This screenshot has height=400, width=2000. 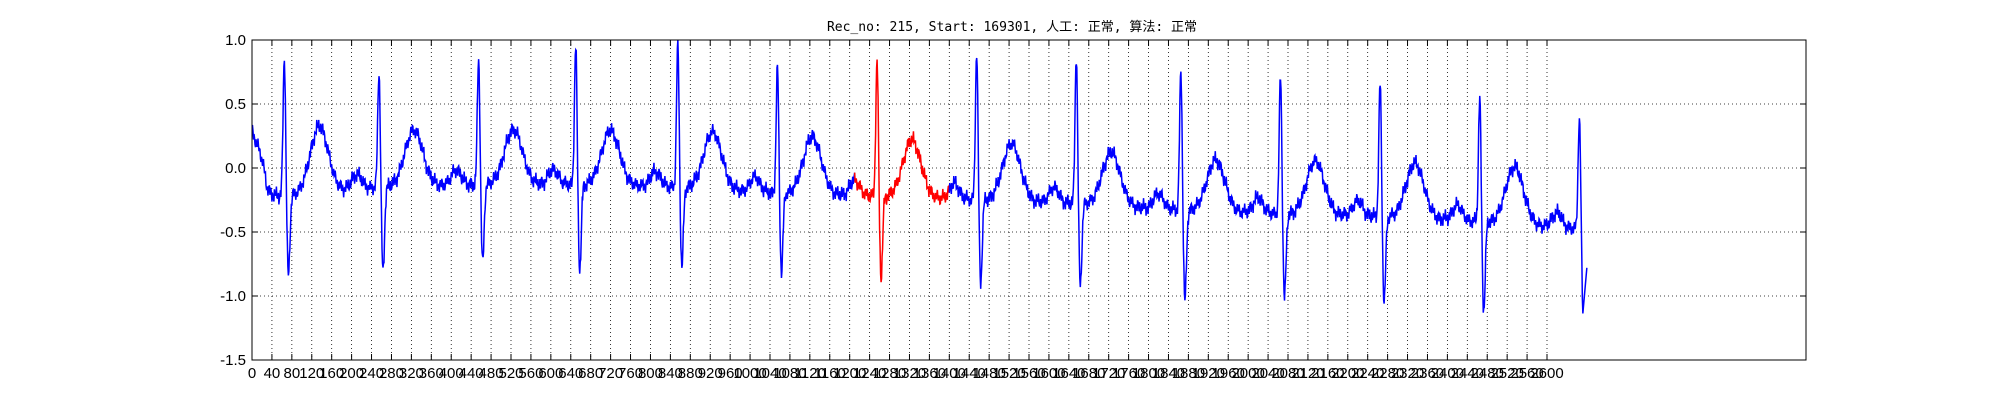 I want to click on x-tick-label: 2080, so click(x=1287, y=373).